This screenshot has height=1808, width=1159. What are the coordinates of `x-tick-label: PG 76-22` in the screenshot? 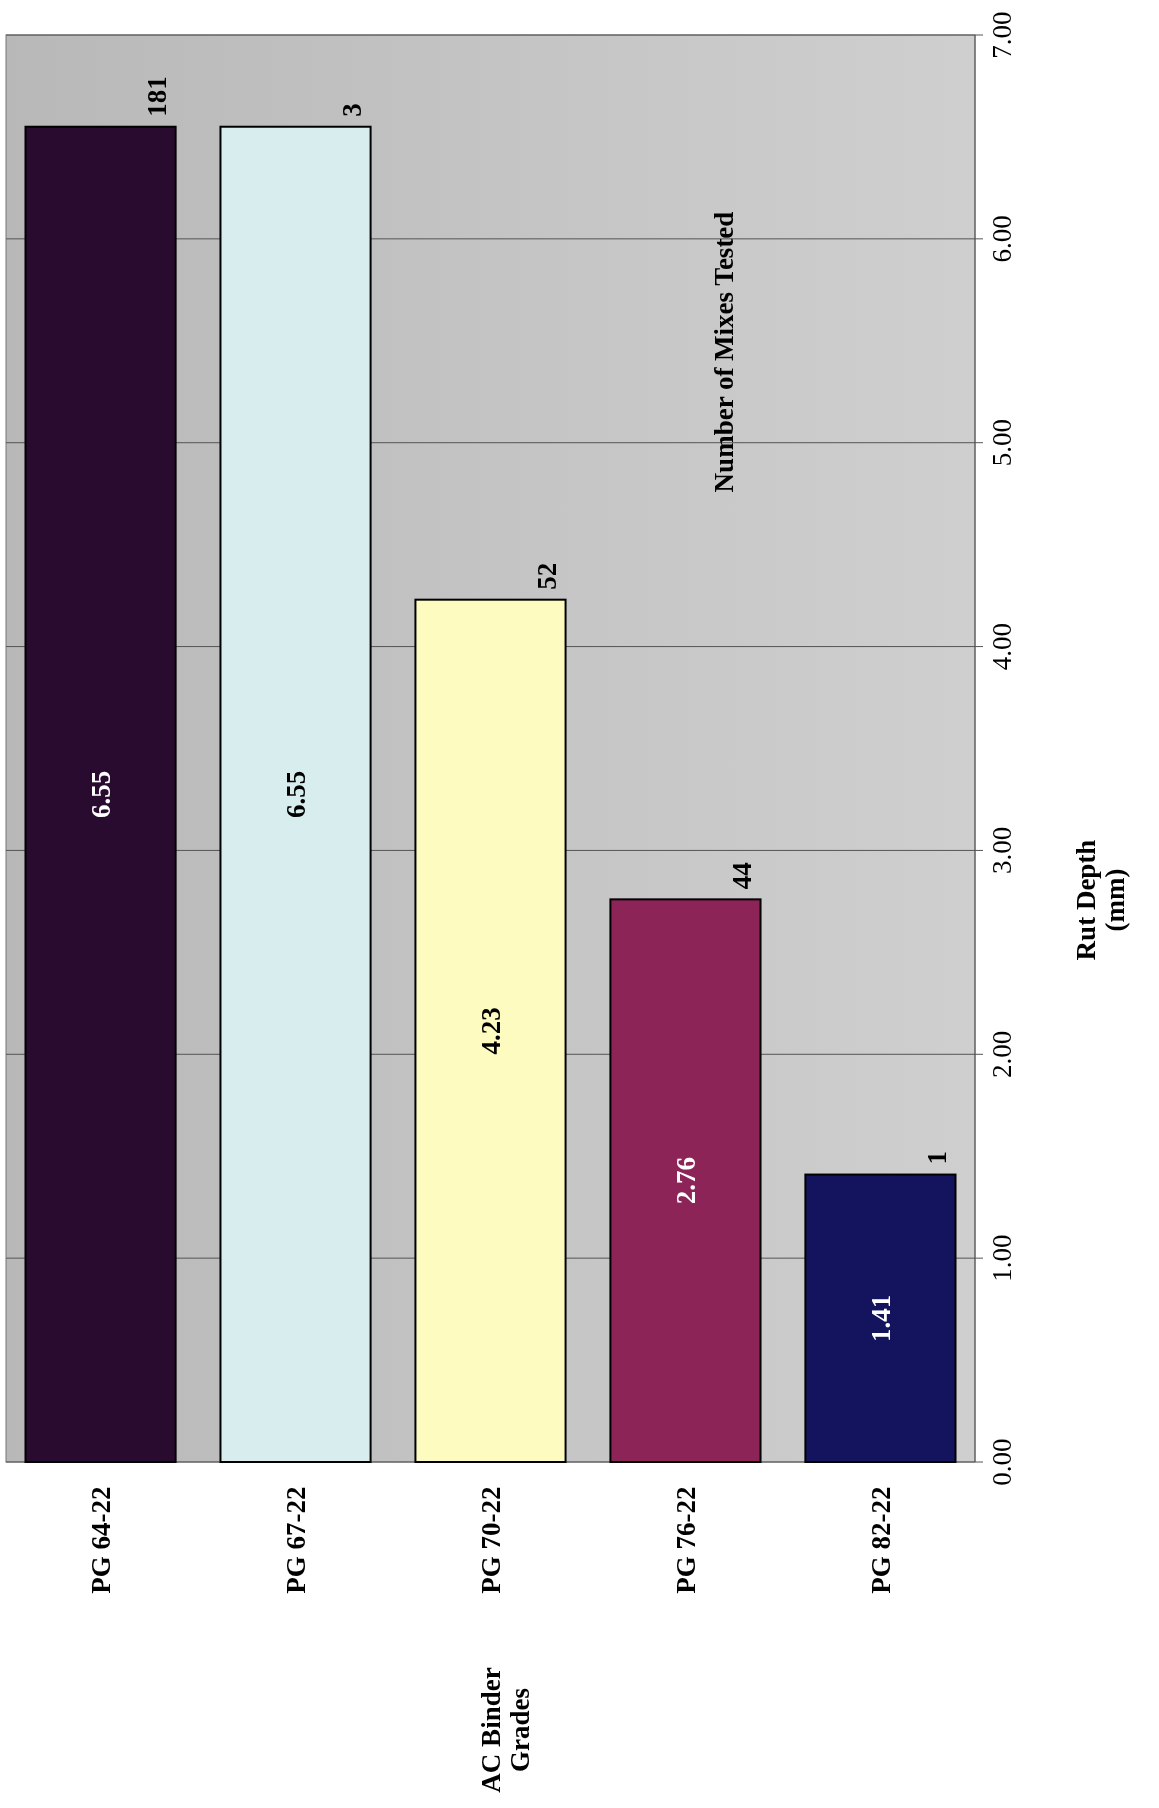 It's located at (685, 1540).